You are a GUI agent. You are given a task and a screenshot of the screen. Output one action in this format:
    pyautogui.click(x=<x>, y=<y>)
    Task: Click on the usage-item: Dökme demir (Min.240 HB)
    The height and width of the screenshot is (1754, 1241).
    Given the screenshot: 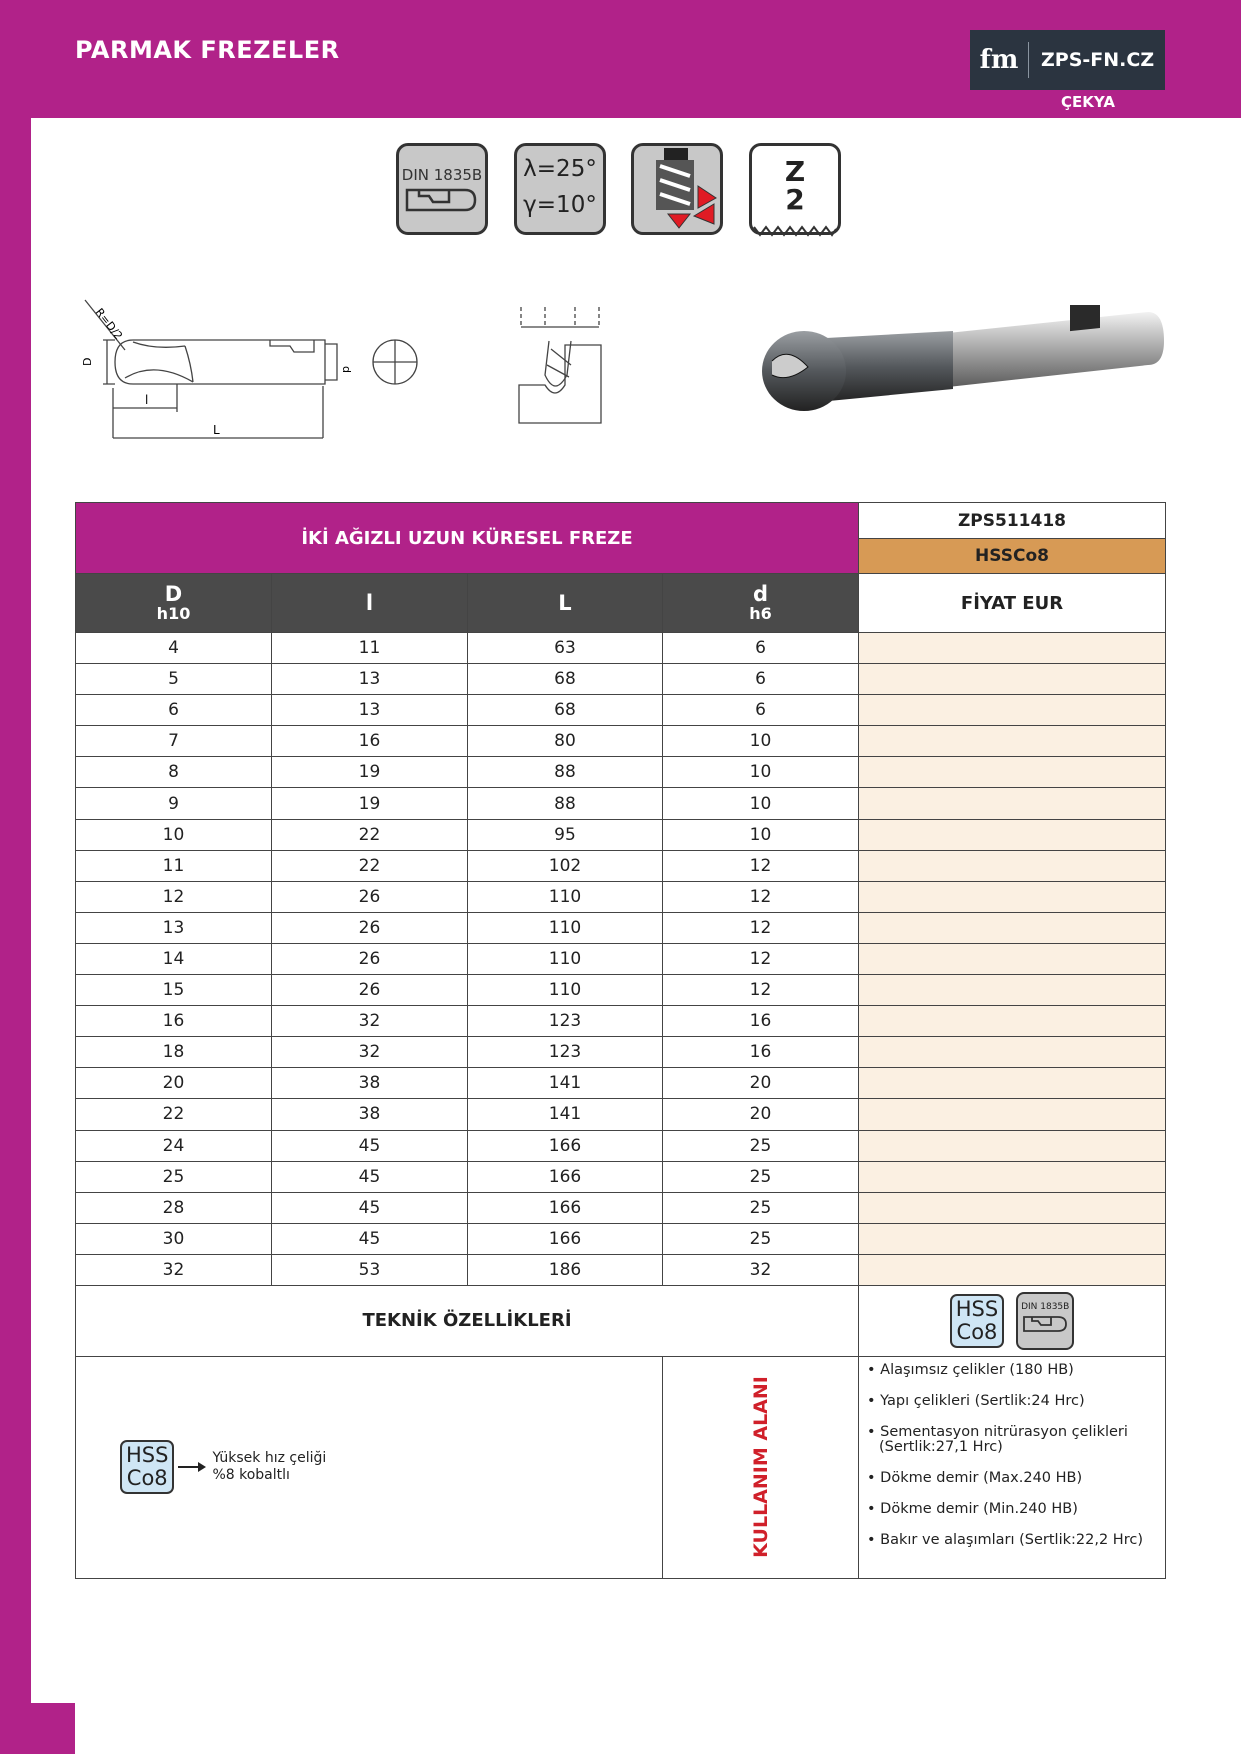 What is the action you would take?
    pyautogui.click(x=1013, y=1509)
    